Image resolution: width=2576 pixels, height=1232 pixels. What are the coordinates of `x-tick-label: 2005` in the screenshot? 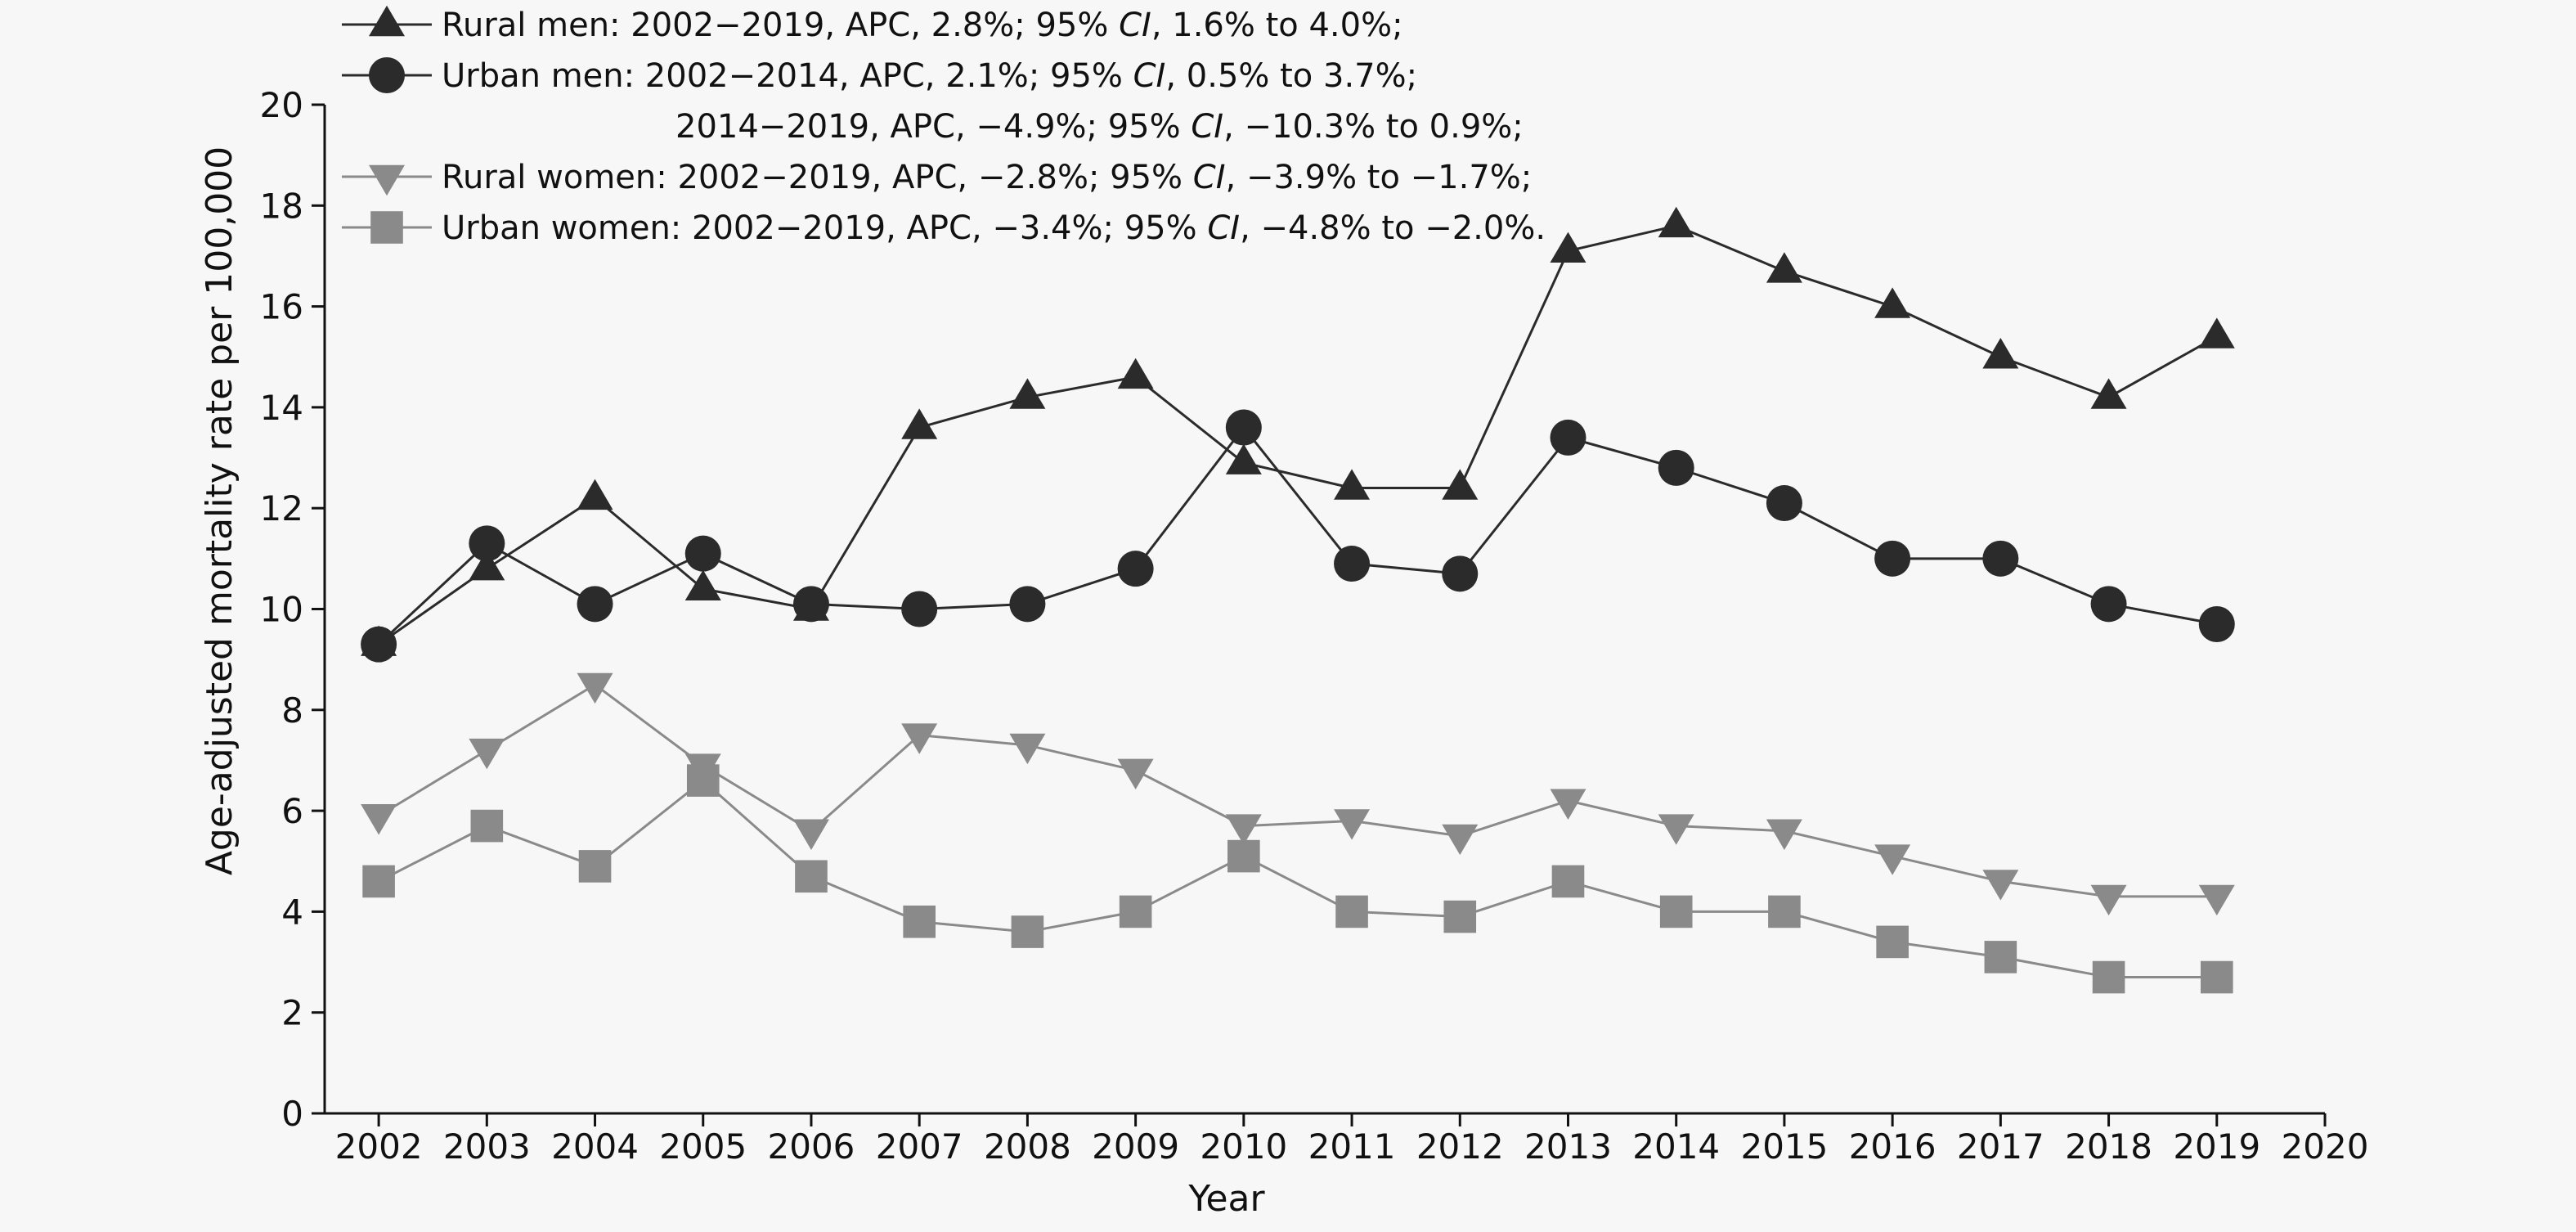 It's located at (703, 1146).